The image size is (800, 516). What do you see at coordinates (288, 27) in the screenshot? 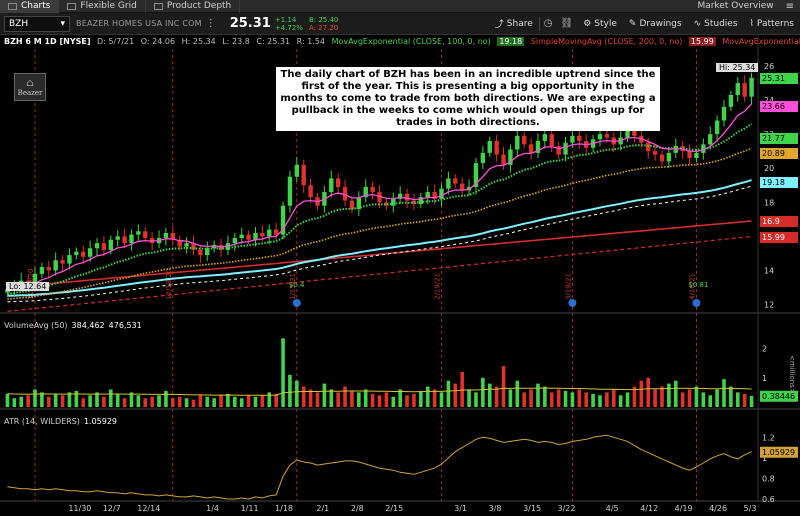
I see `change-pct: +4.72%` at bounding box center [288, 27].